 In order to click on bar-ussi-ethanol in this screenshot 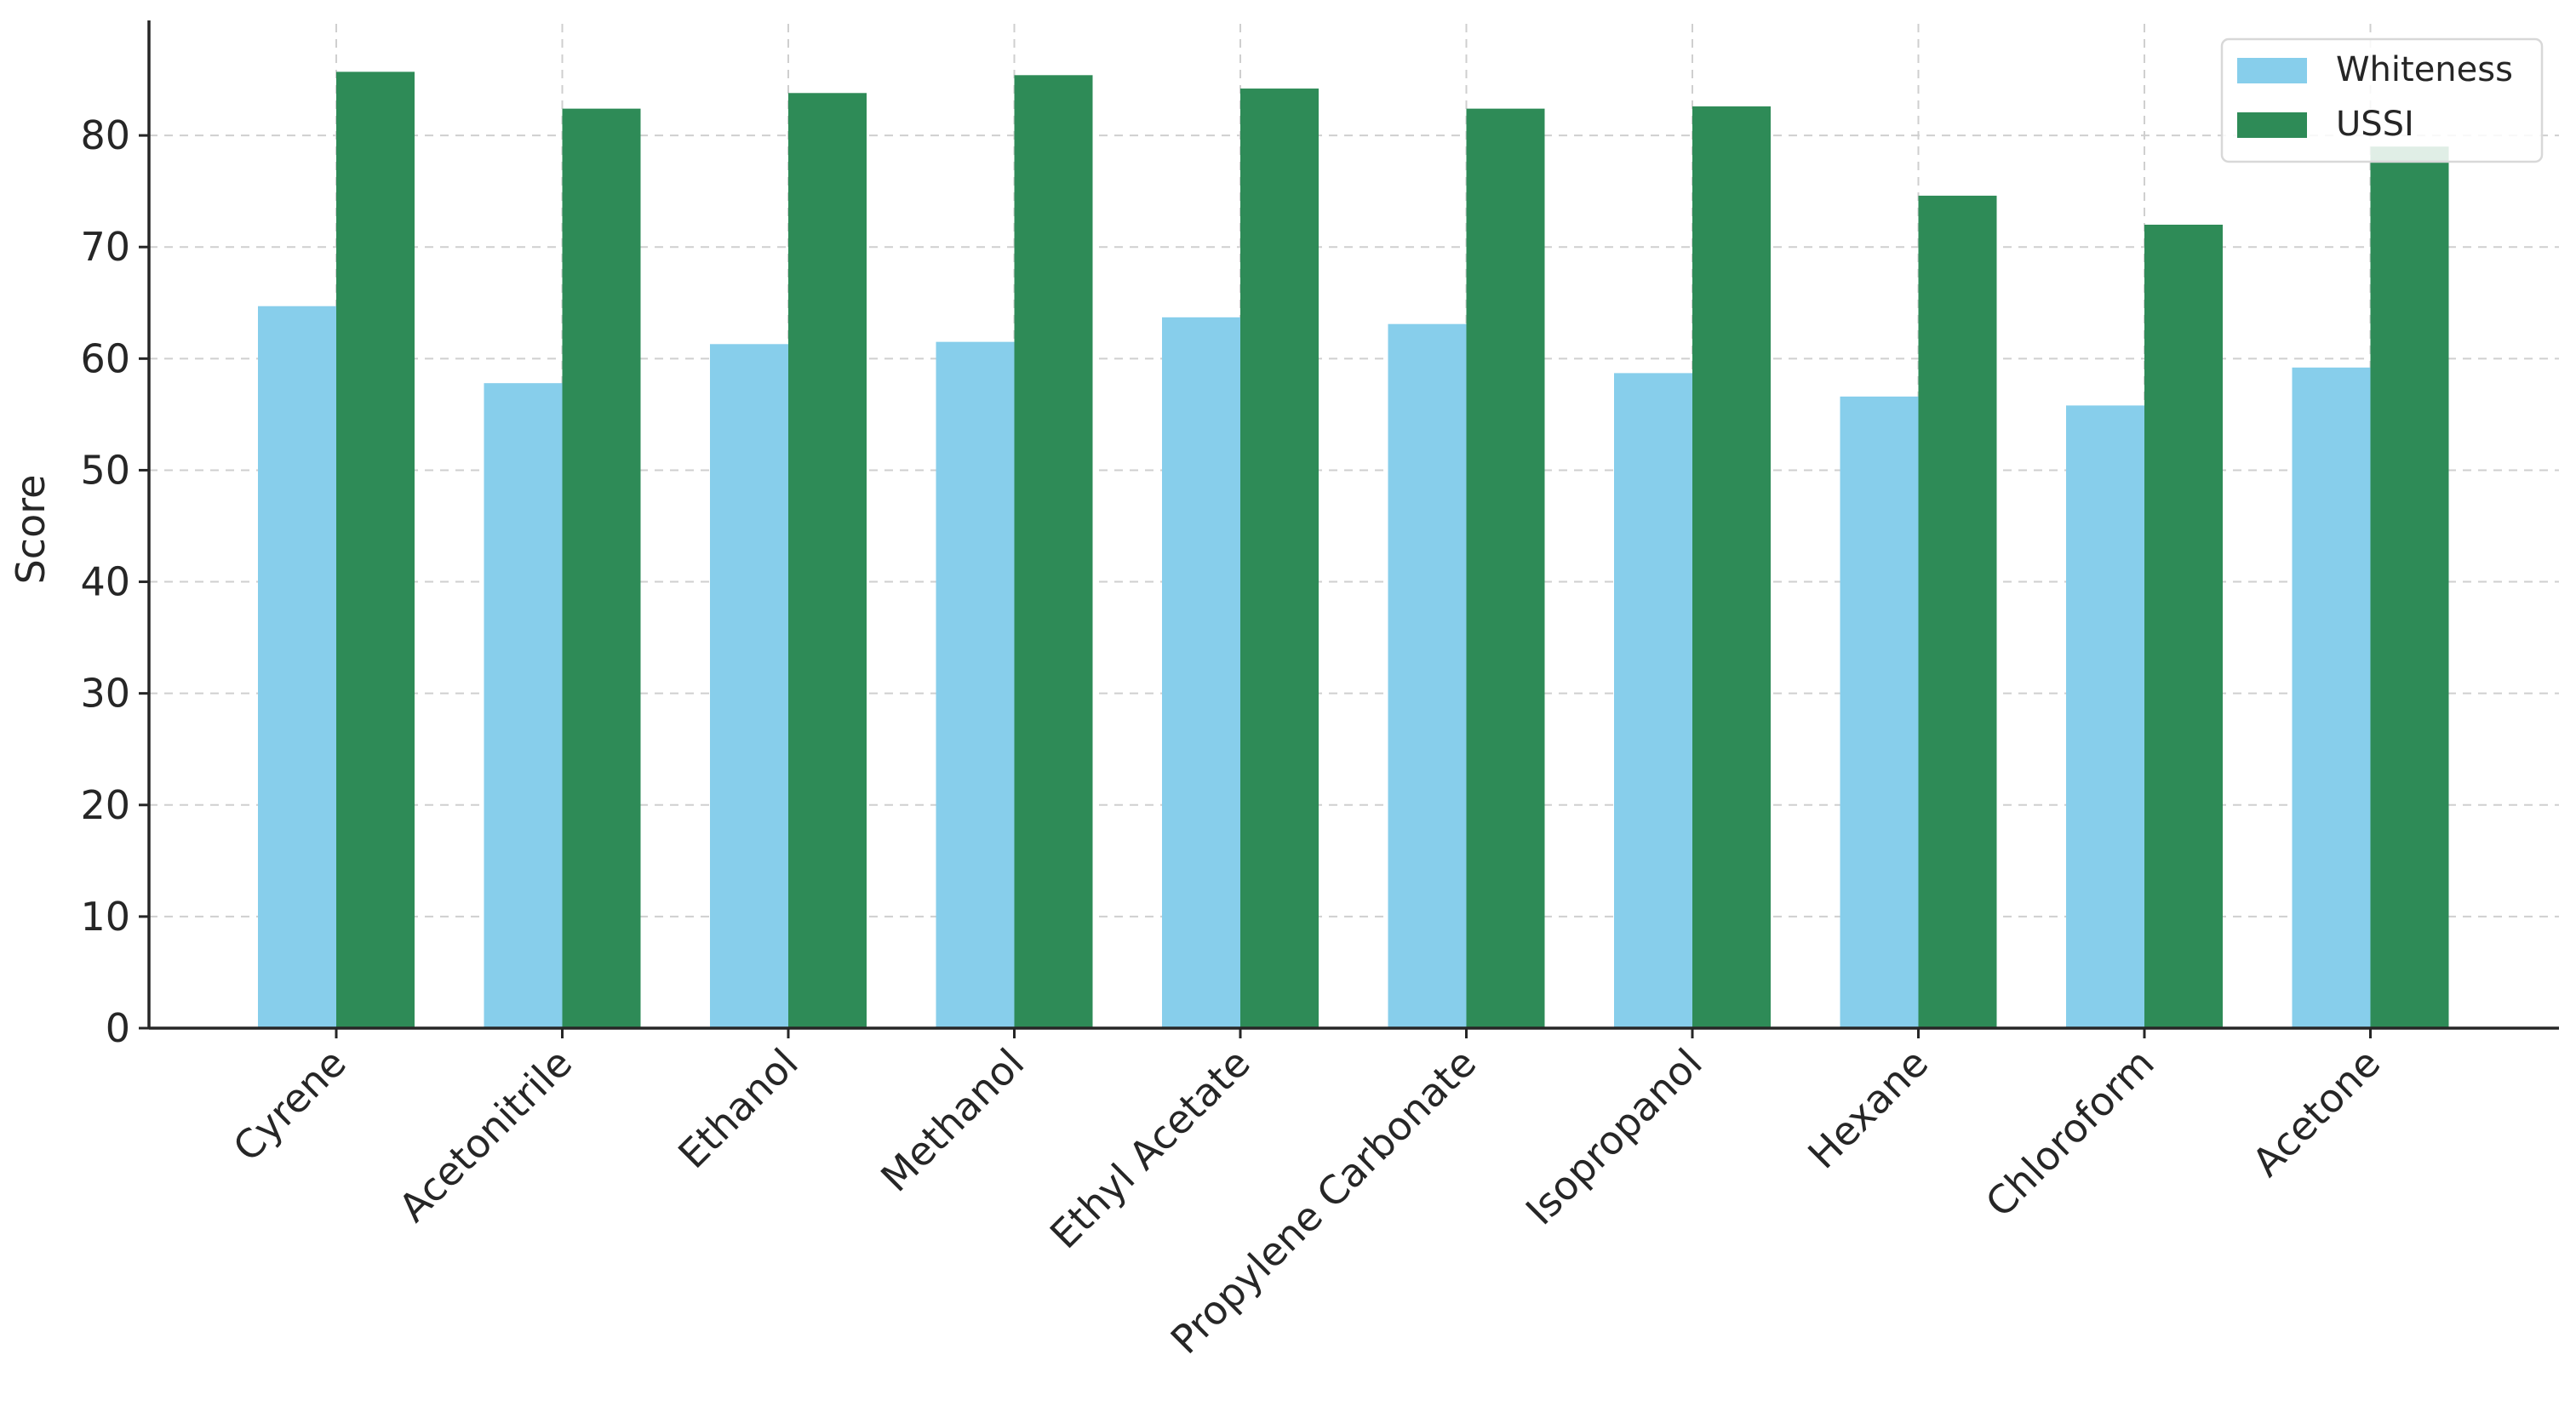, I will do `click(828, 560)`.